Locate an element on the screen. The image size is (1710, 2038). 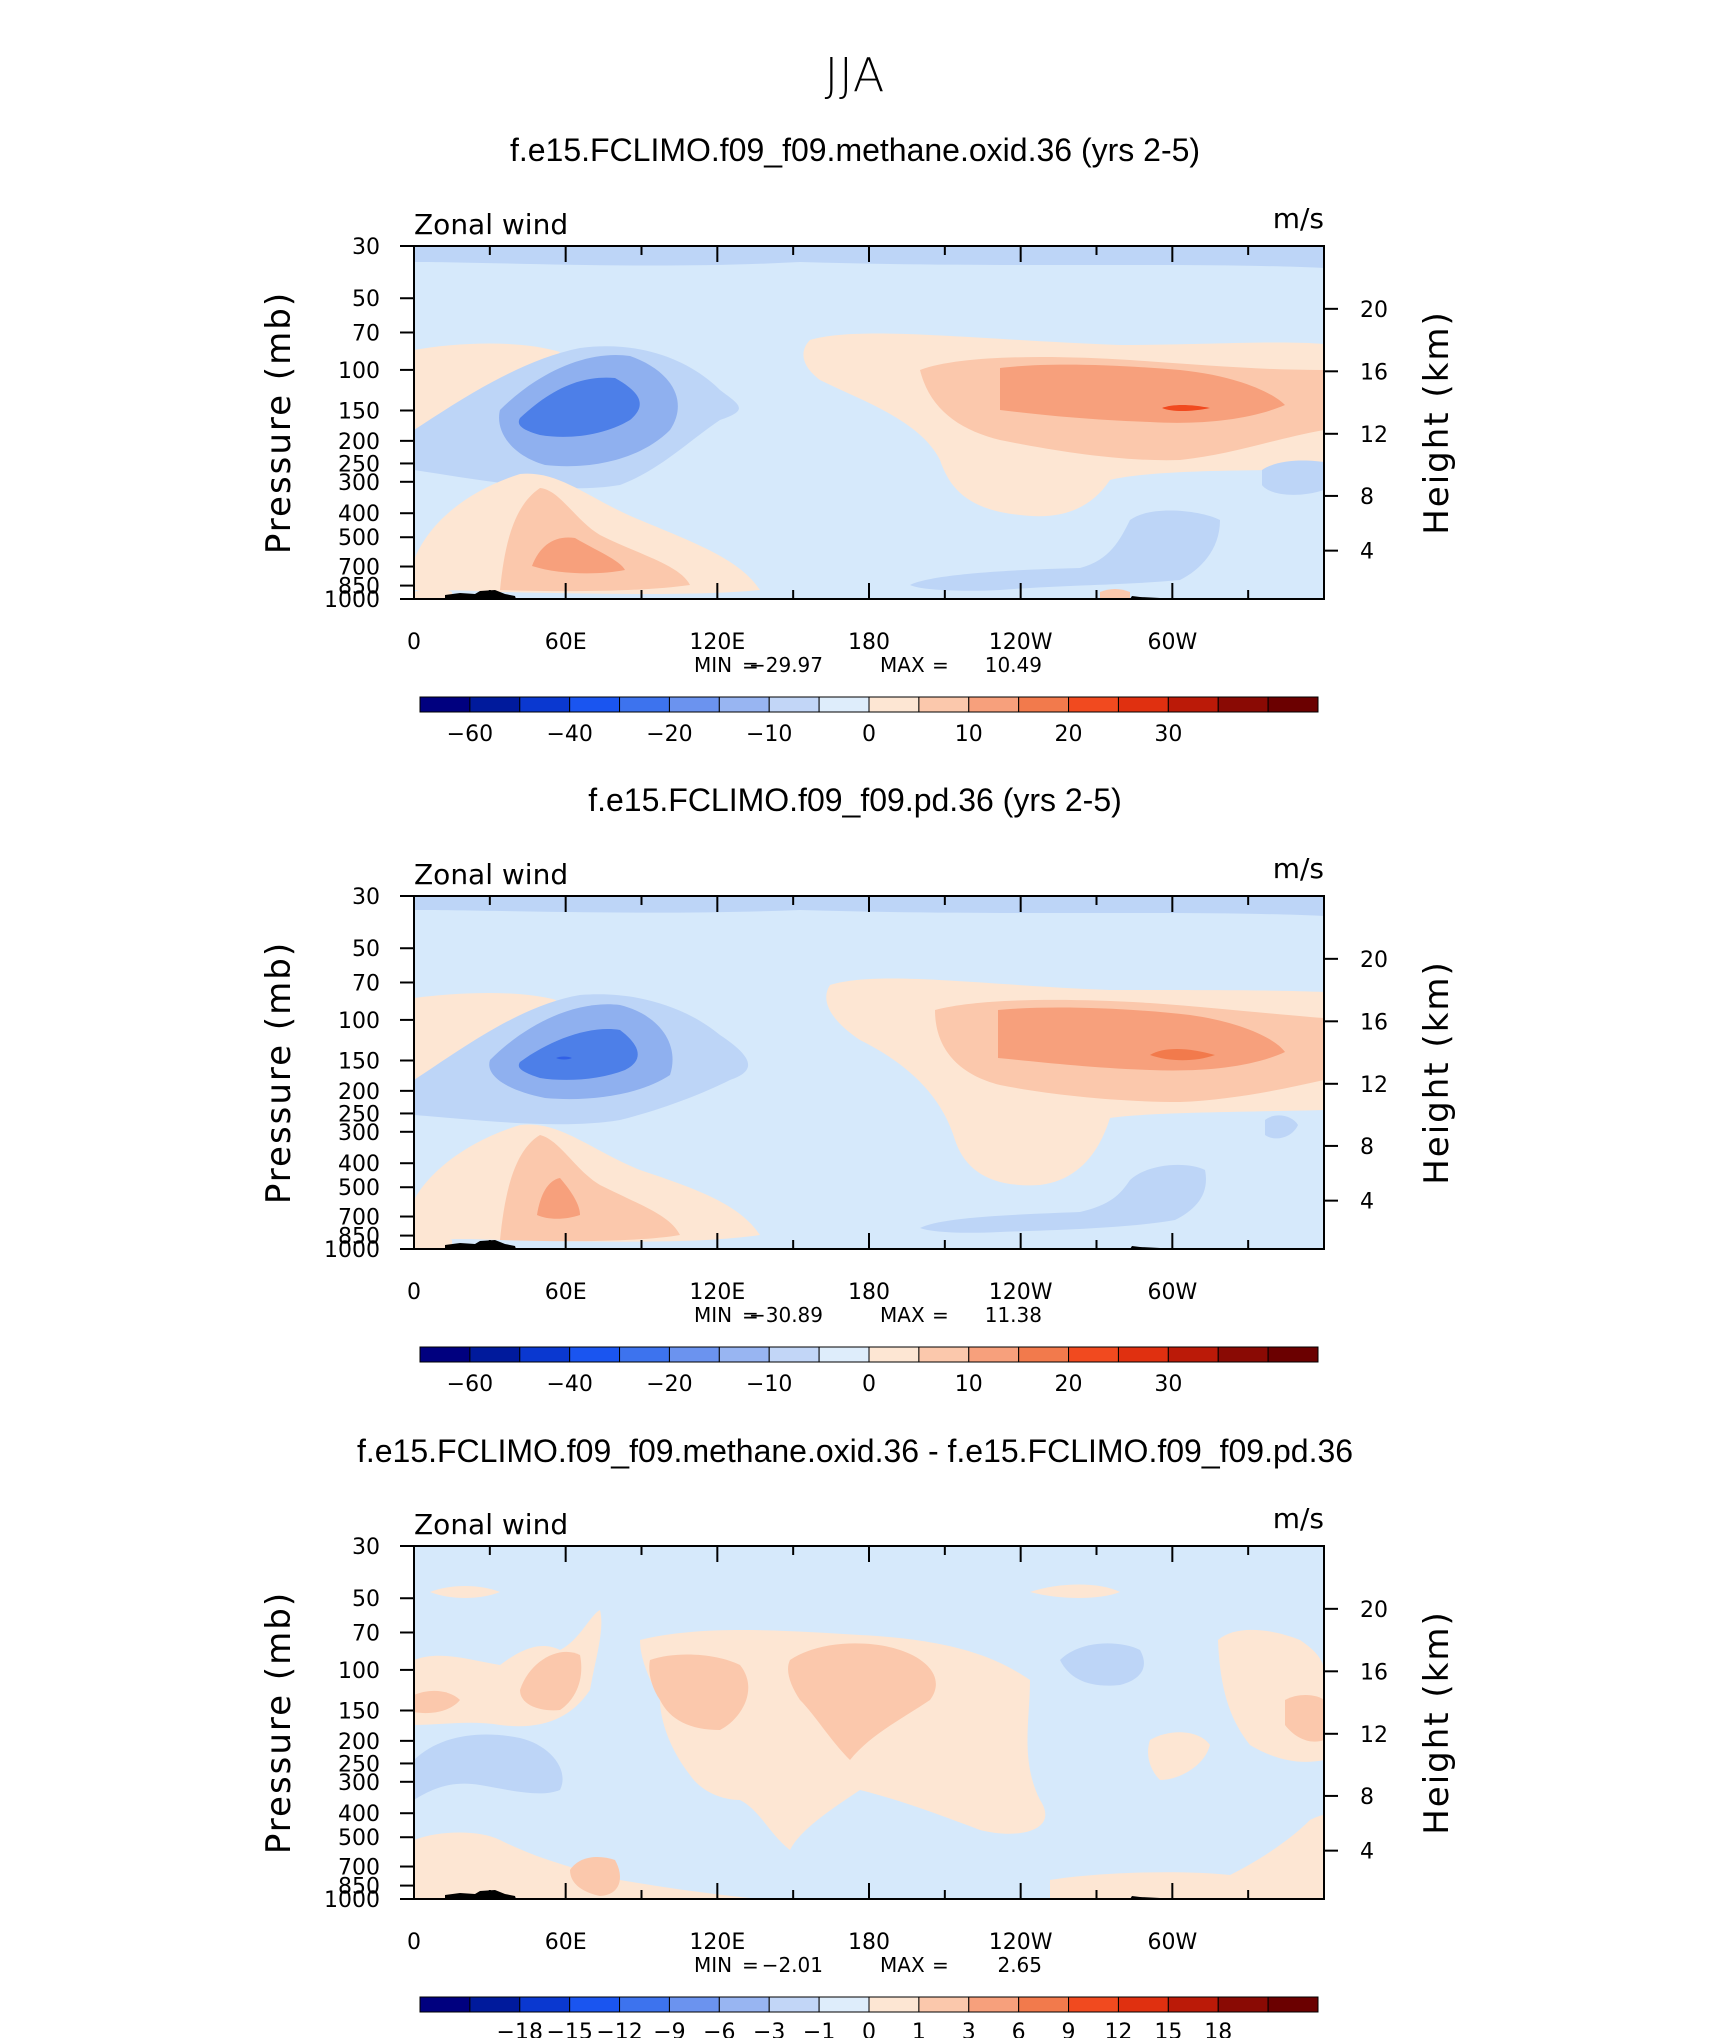
units-label: m/s is located at coordinates (1298, 868).